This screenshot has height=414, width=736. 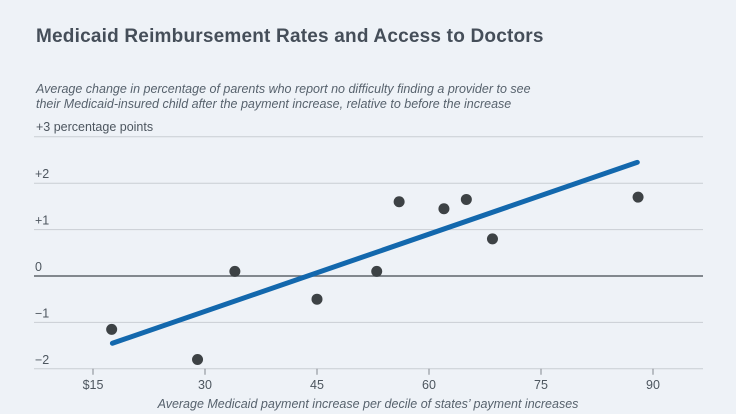 What do you see at coordinates (42, 221) in the screenshot?
I see `y-tick-label: +1` at bounding box center [42, 221].